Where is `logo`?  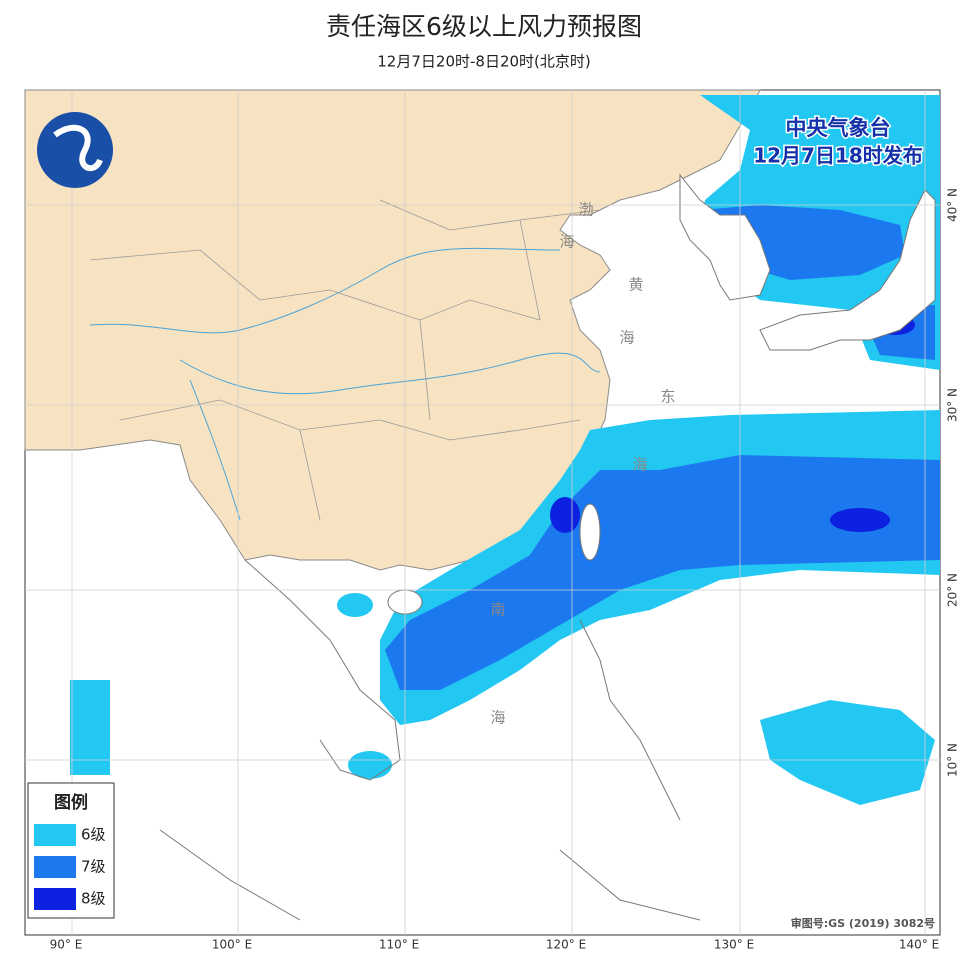 logo is located at coordinates (75, 150).